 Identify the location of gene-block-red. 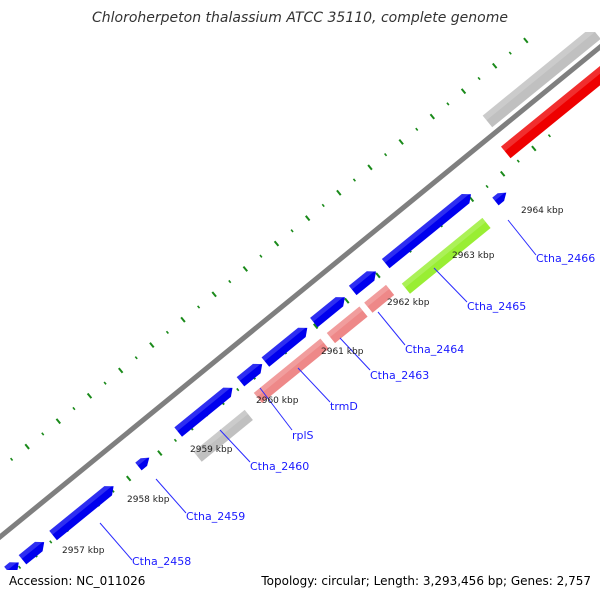
(550, 108).